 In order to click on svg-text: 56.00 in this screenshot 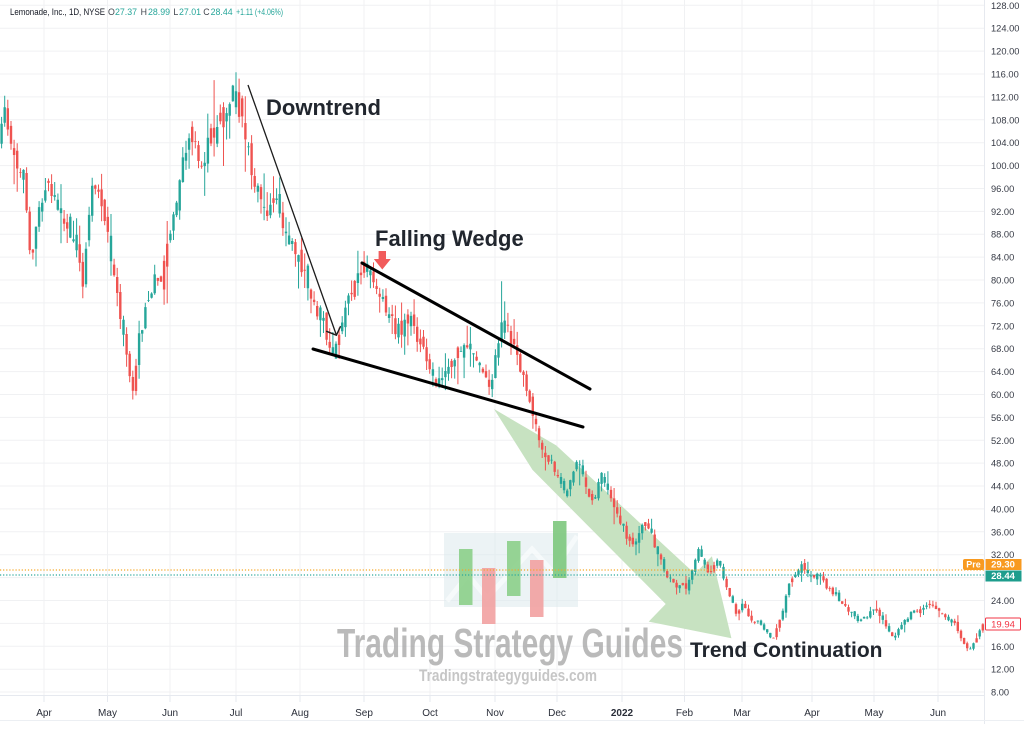, I will do `click(1002, 418)`.